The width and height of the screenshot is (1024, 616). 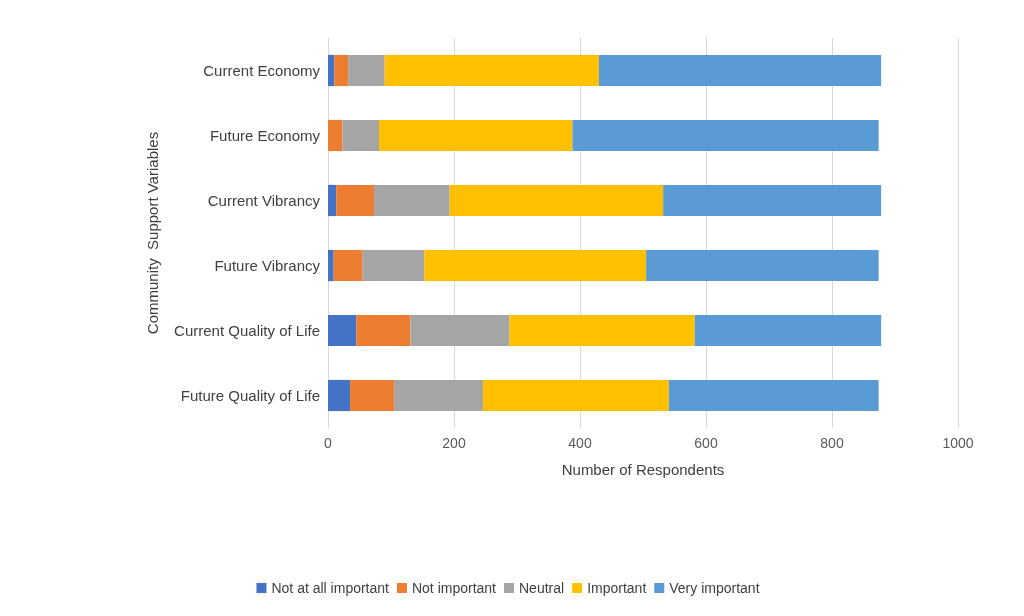 What do you see at coordinates (264, 200) in the screenshot?
I see `y-tick-label: Current Vibrancy` at bounding box center [264, 200].